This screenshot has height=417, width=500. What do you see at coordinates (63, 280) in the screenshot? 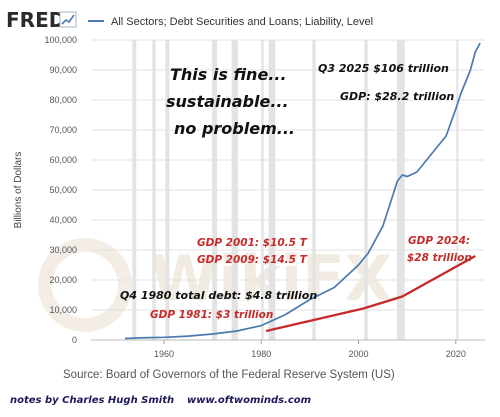
I see `y-tick-label-2: 20,000` at bounding box center [63, 280].